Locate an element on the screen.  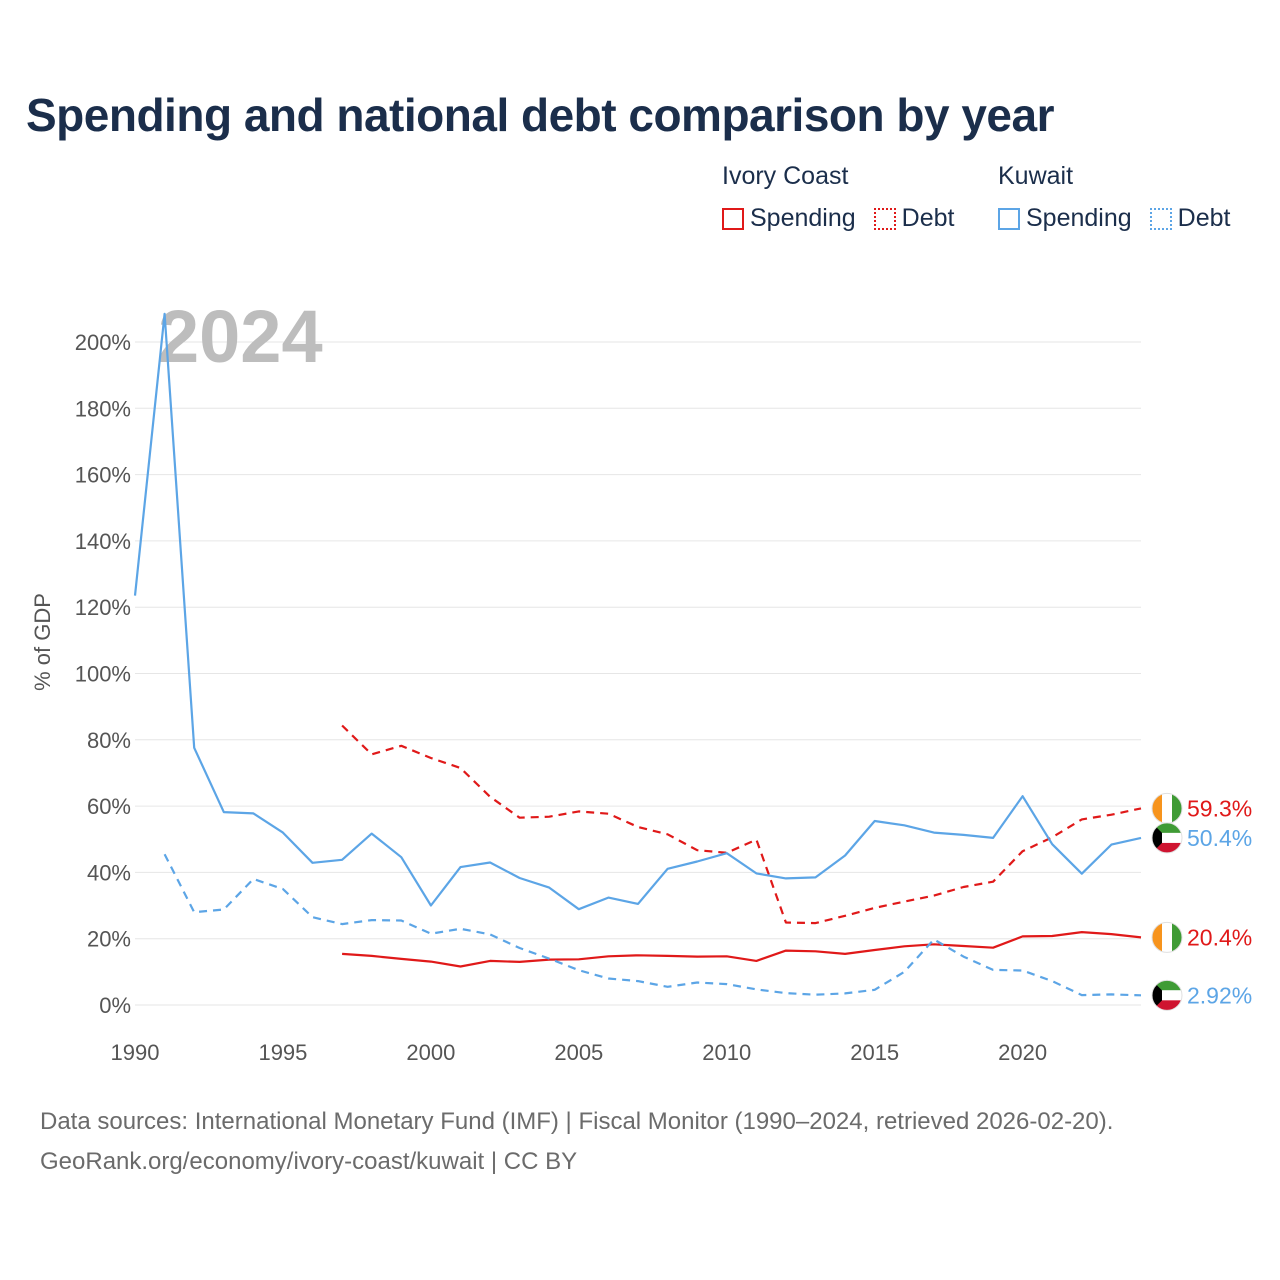
legend-group-ivory-coast: Ivory Coast Spending Debt is located at coordinates (838, 197).